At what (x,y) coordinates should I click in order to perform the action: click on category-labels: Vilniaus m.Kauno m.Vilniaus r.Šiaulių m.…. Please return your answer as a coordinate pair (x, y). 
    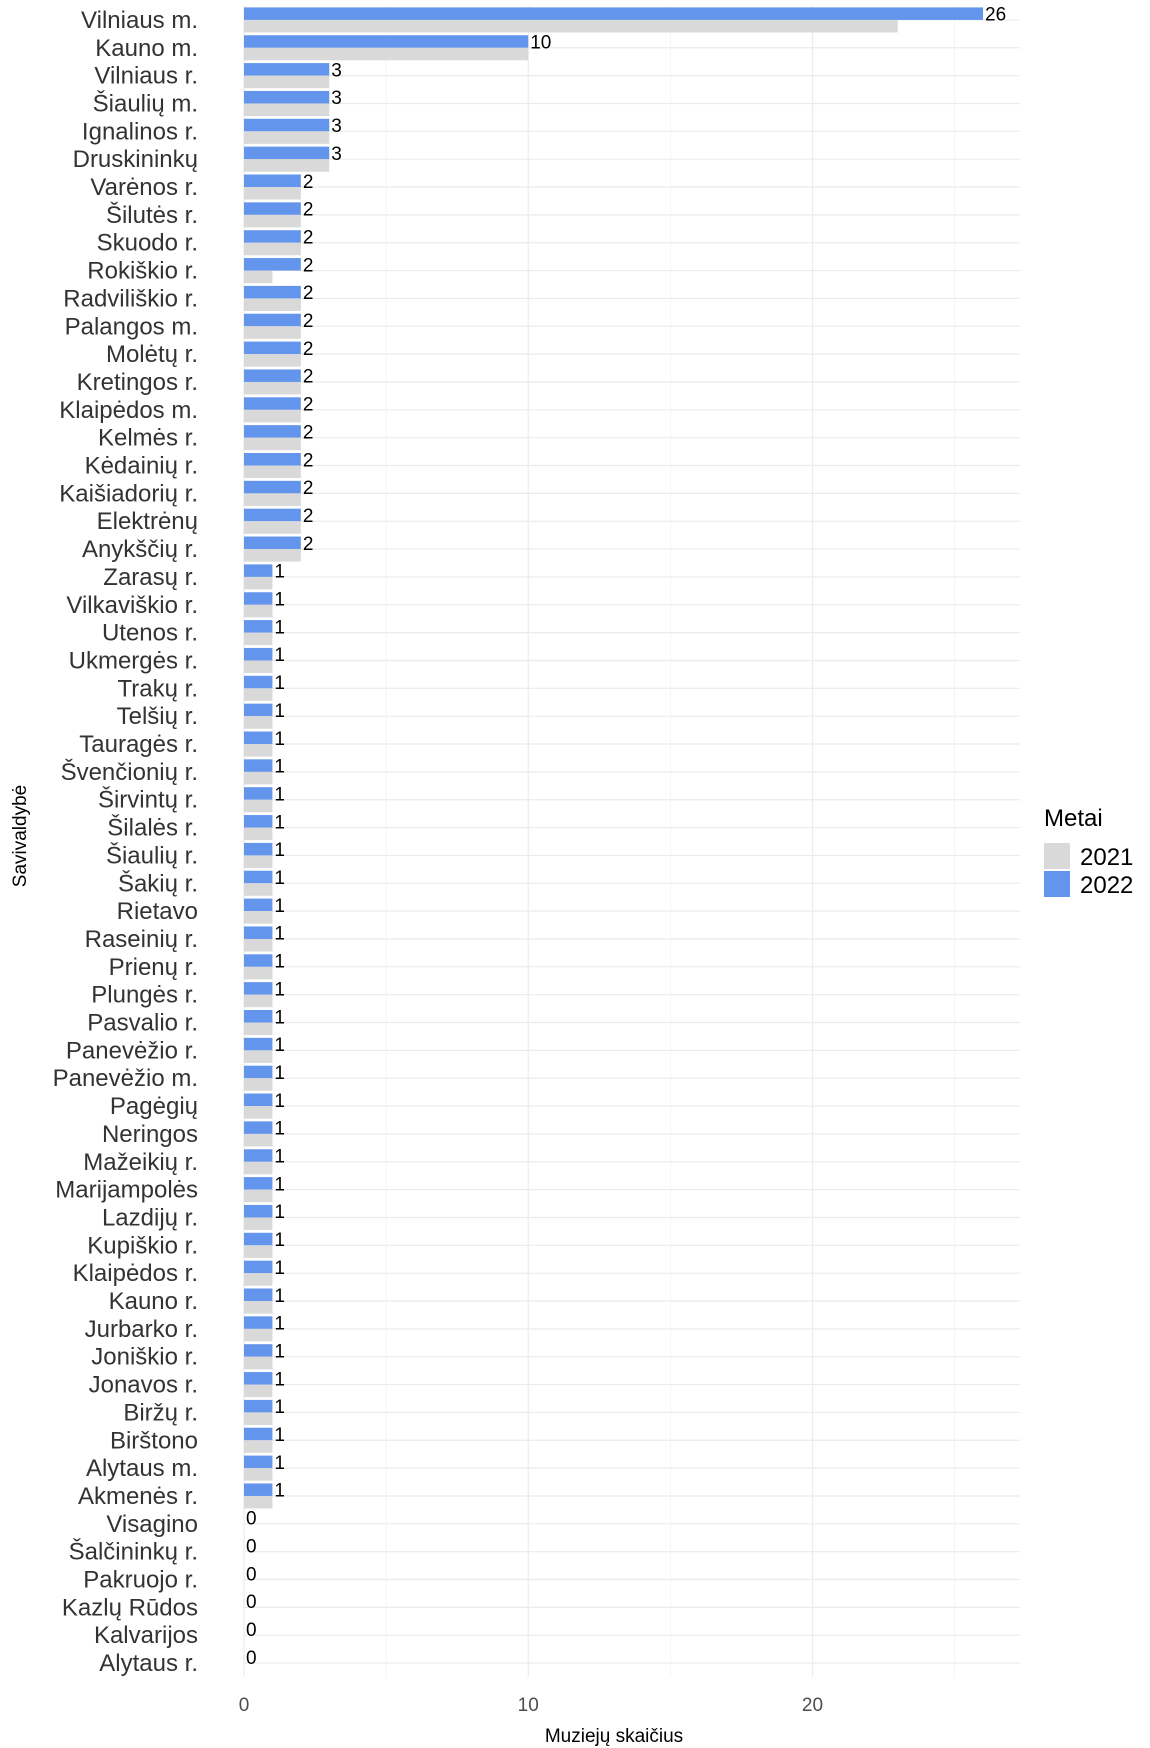
    Looking at the image, I should click on (125, 842).